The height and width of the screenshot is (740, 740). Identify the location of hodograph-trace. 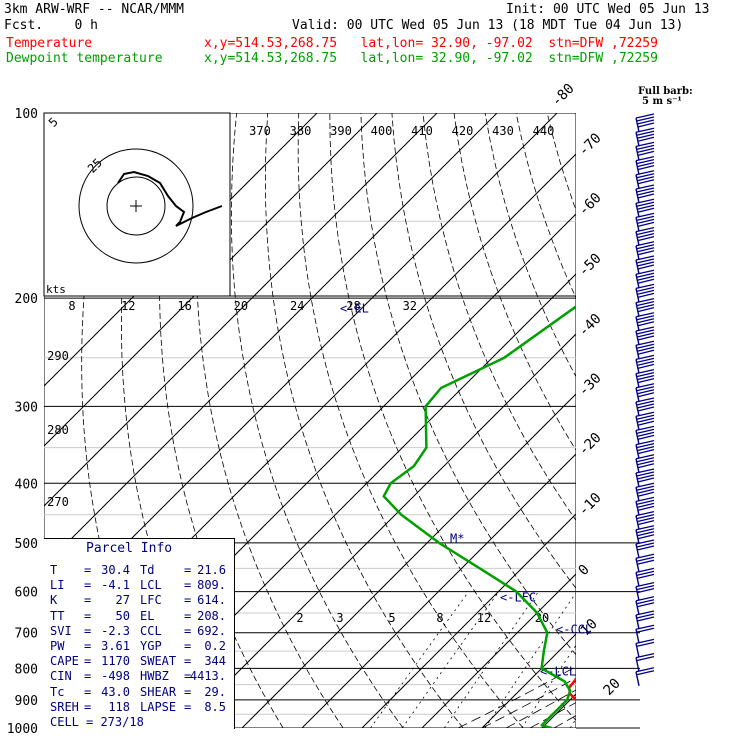
(170, 198).